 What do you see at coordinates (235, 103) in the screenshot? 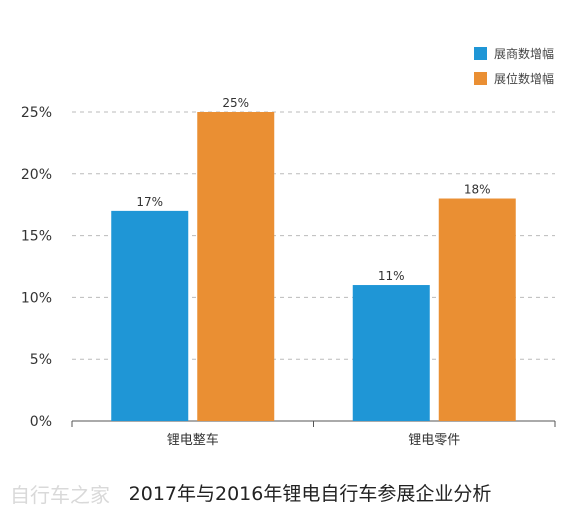
I see `data-label-2-1: 25%` at bounding box center [235, 103].